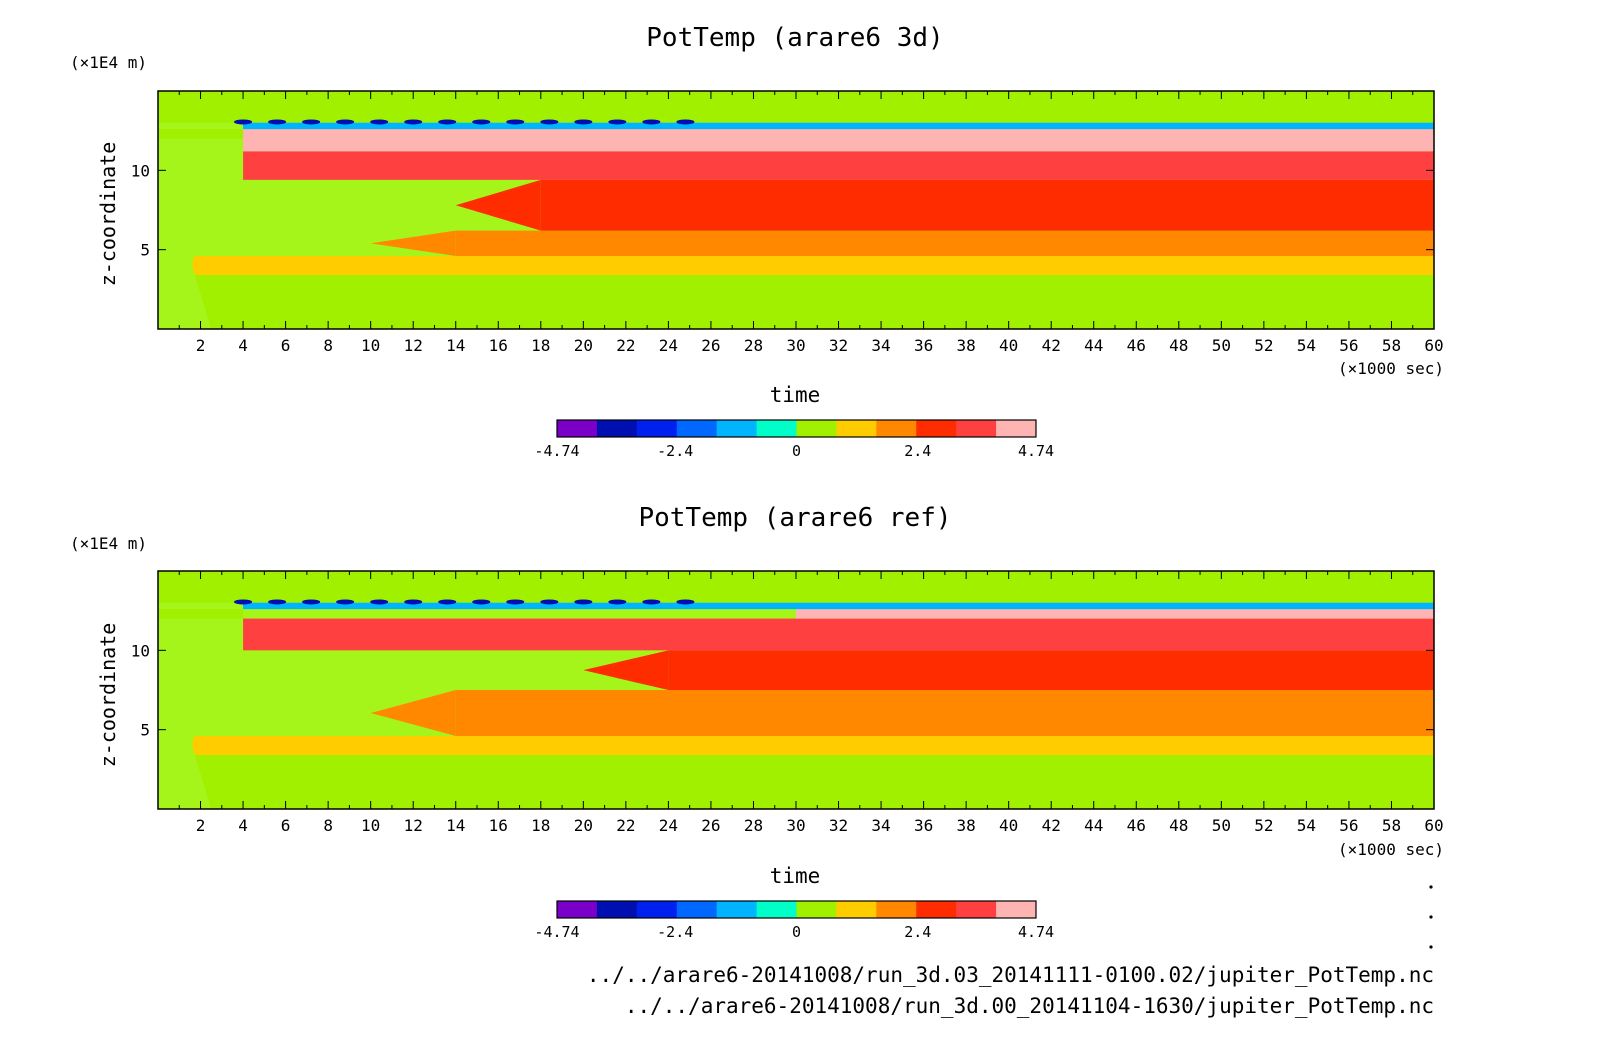 The width and height of the screenshot is (1604, 1054). I want to click on y-tick-label: 5, so click(145, 250).